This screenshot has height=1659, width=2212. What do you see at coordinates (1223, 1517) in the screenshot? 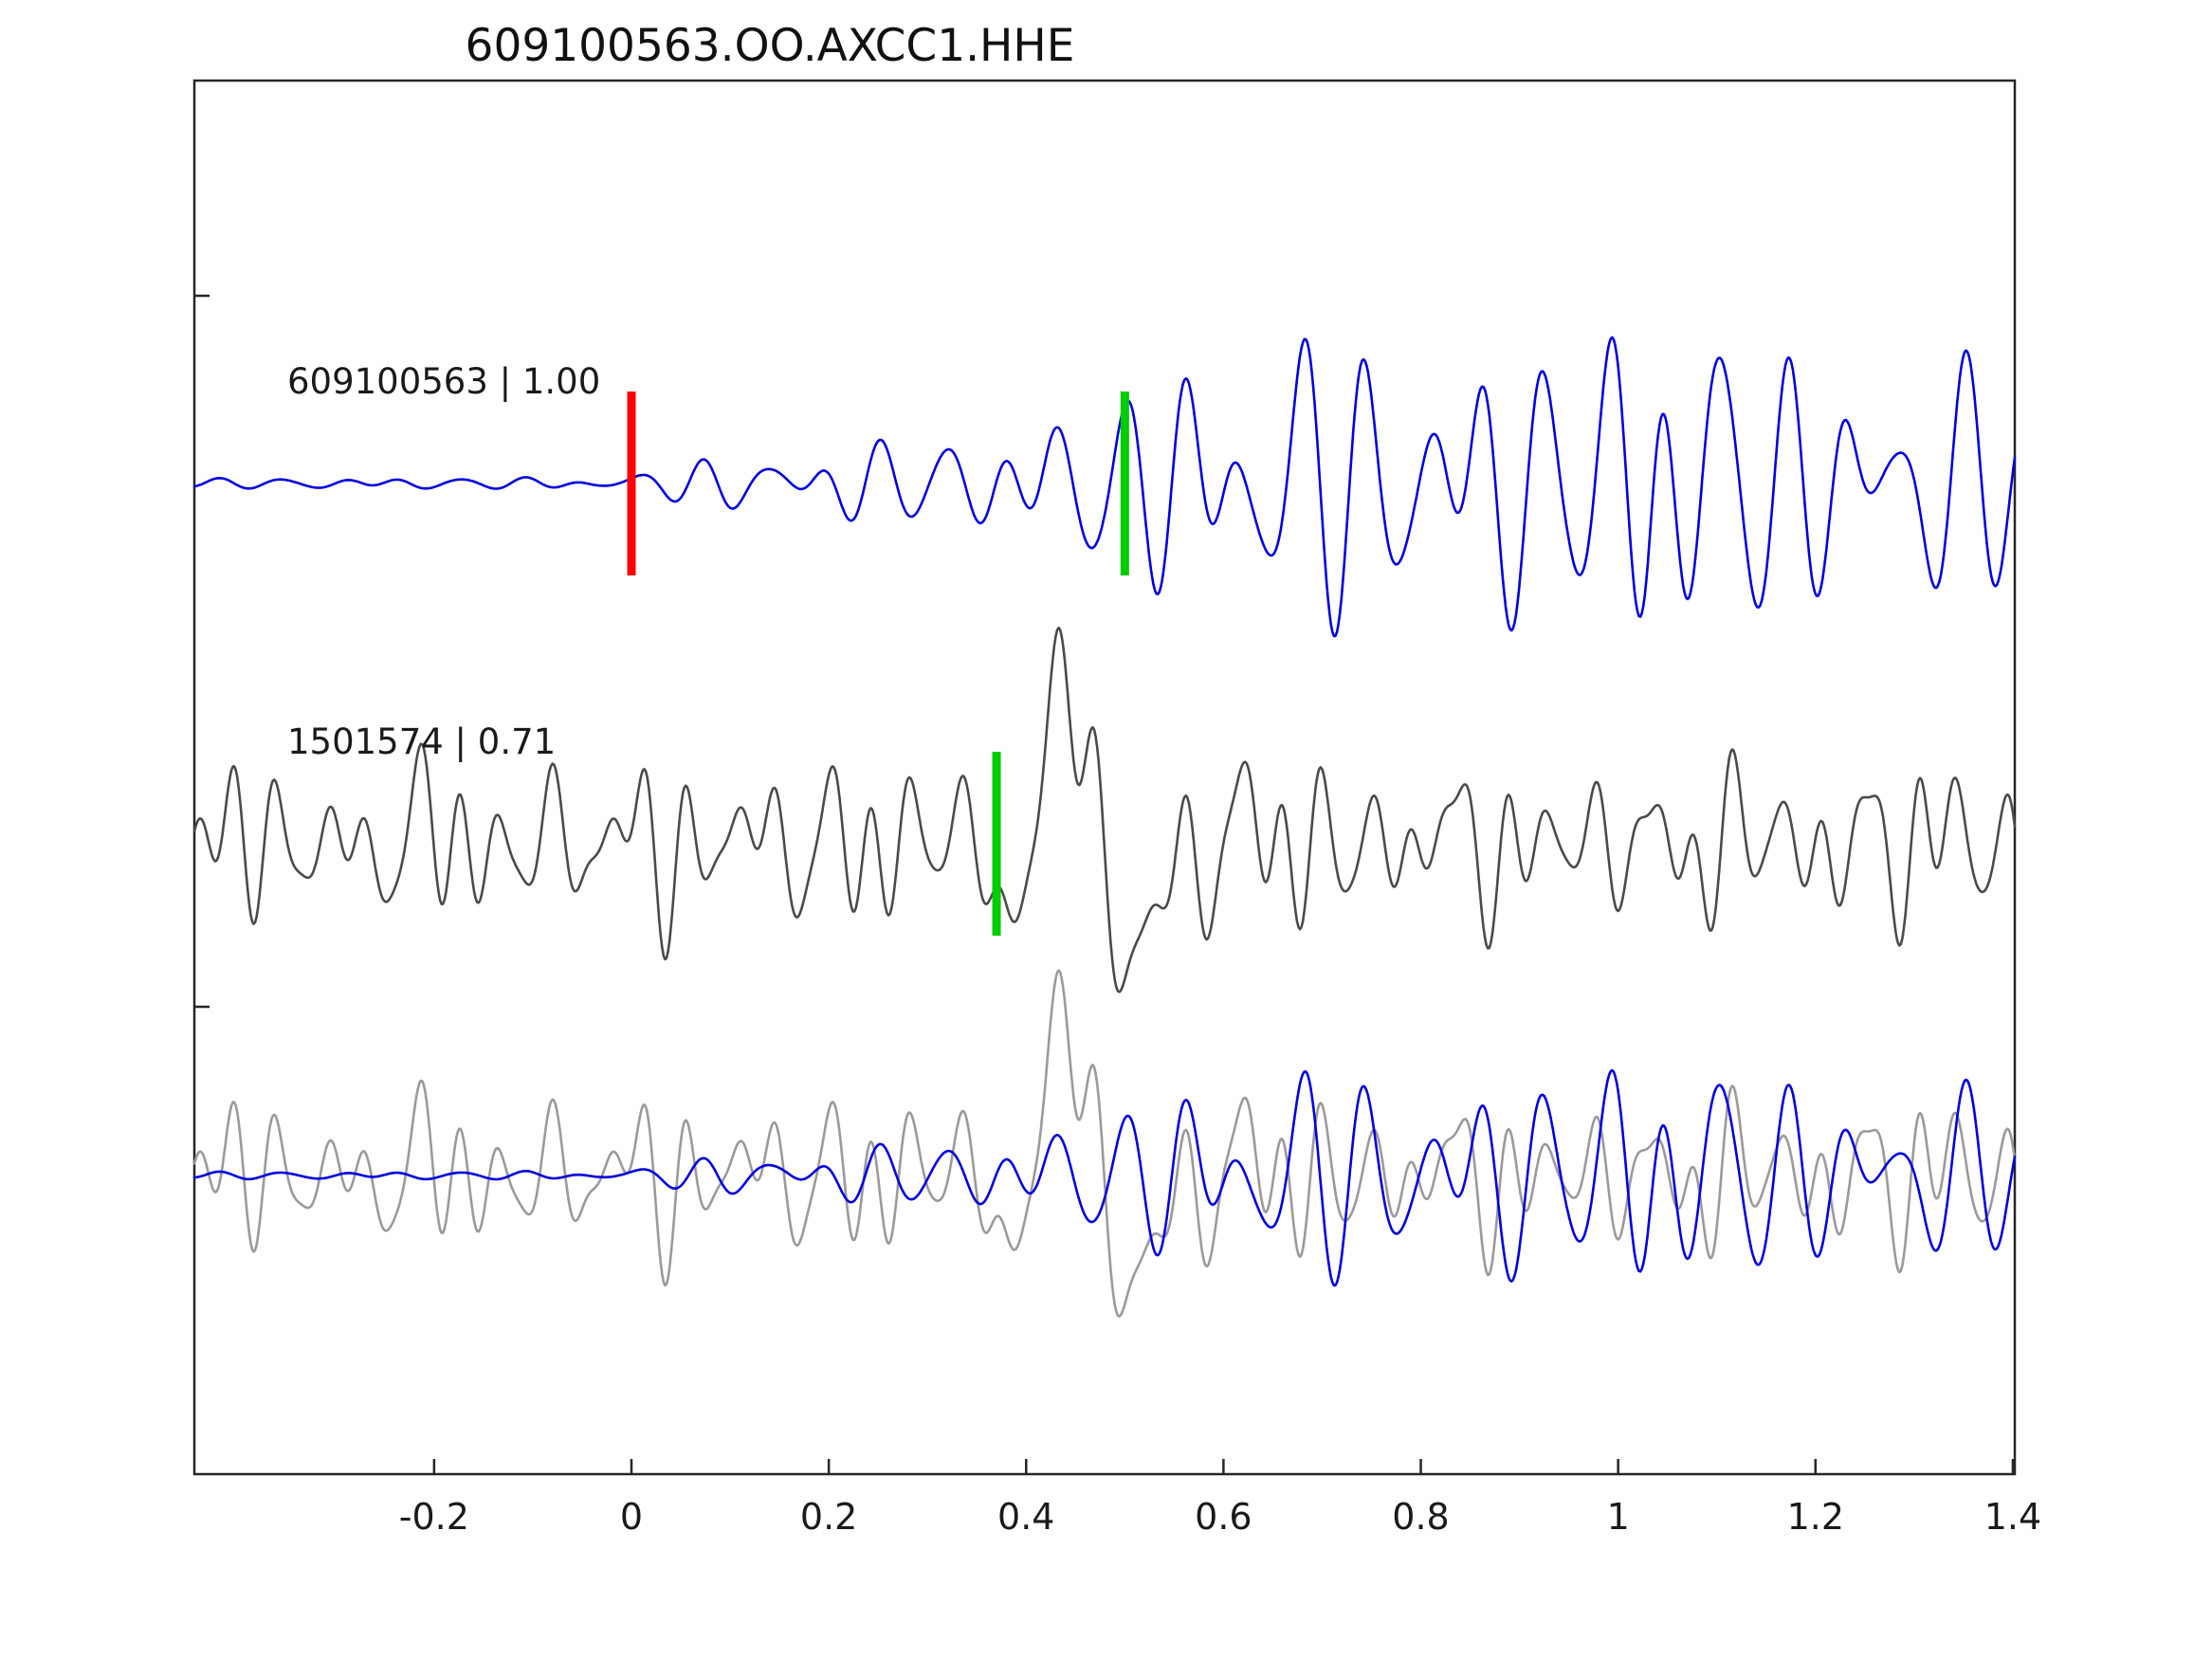
I see `x-tick-label: 0.6` at bounding box center [1223, 1517].